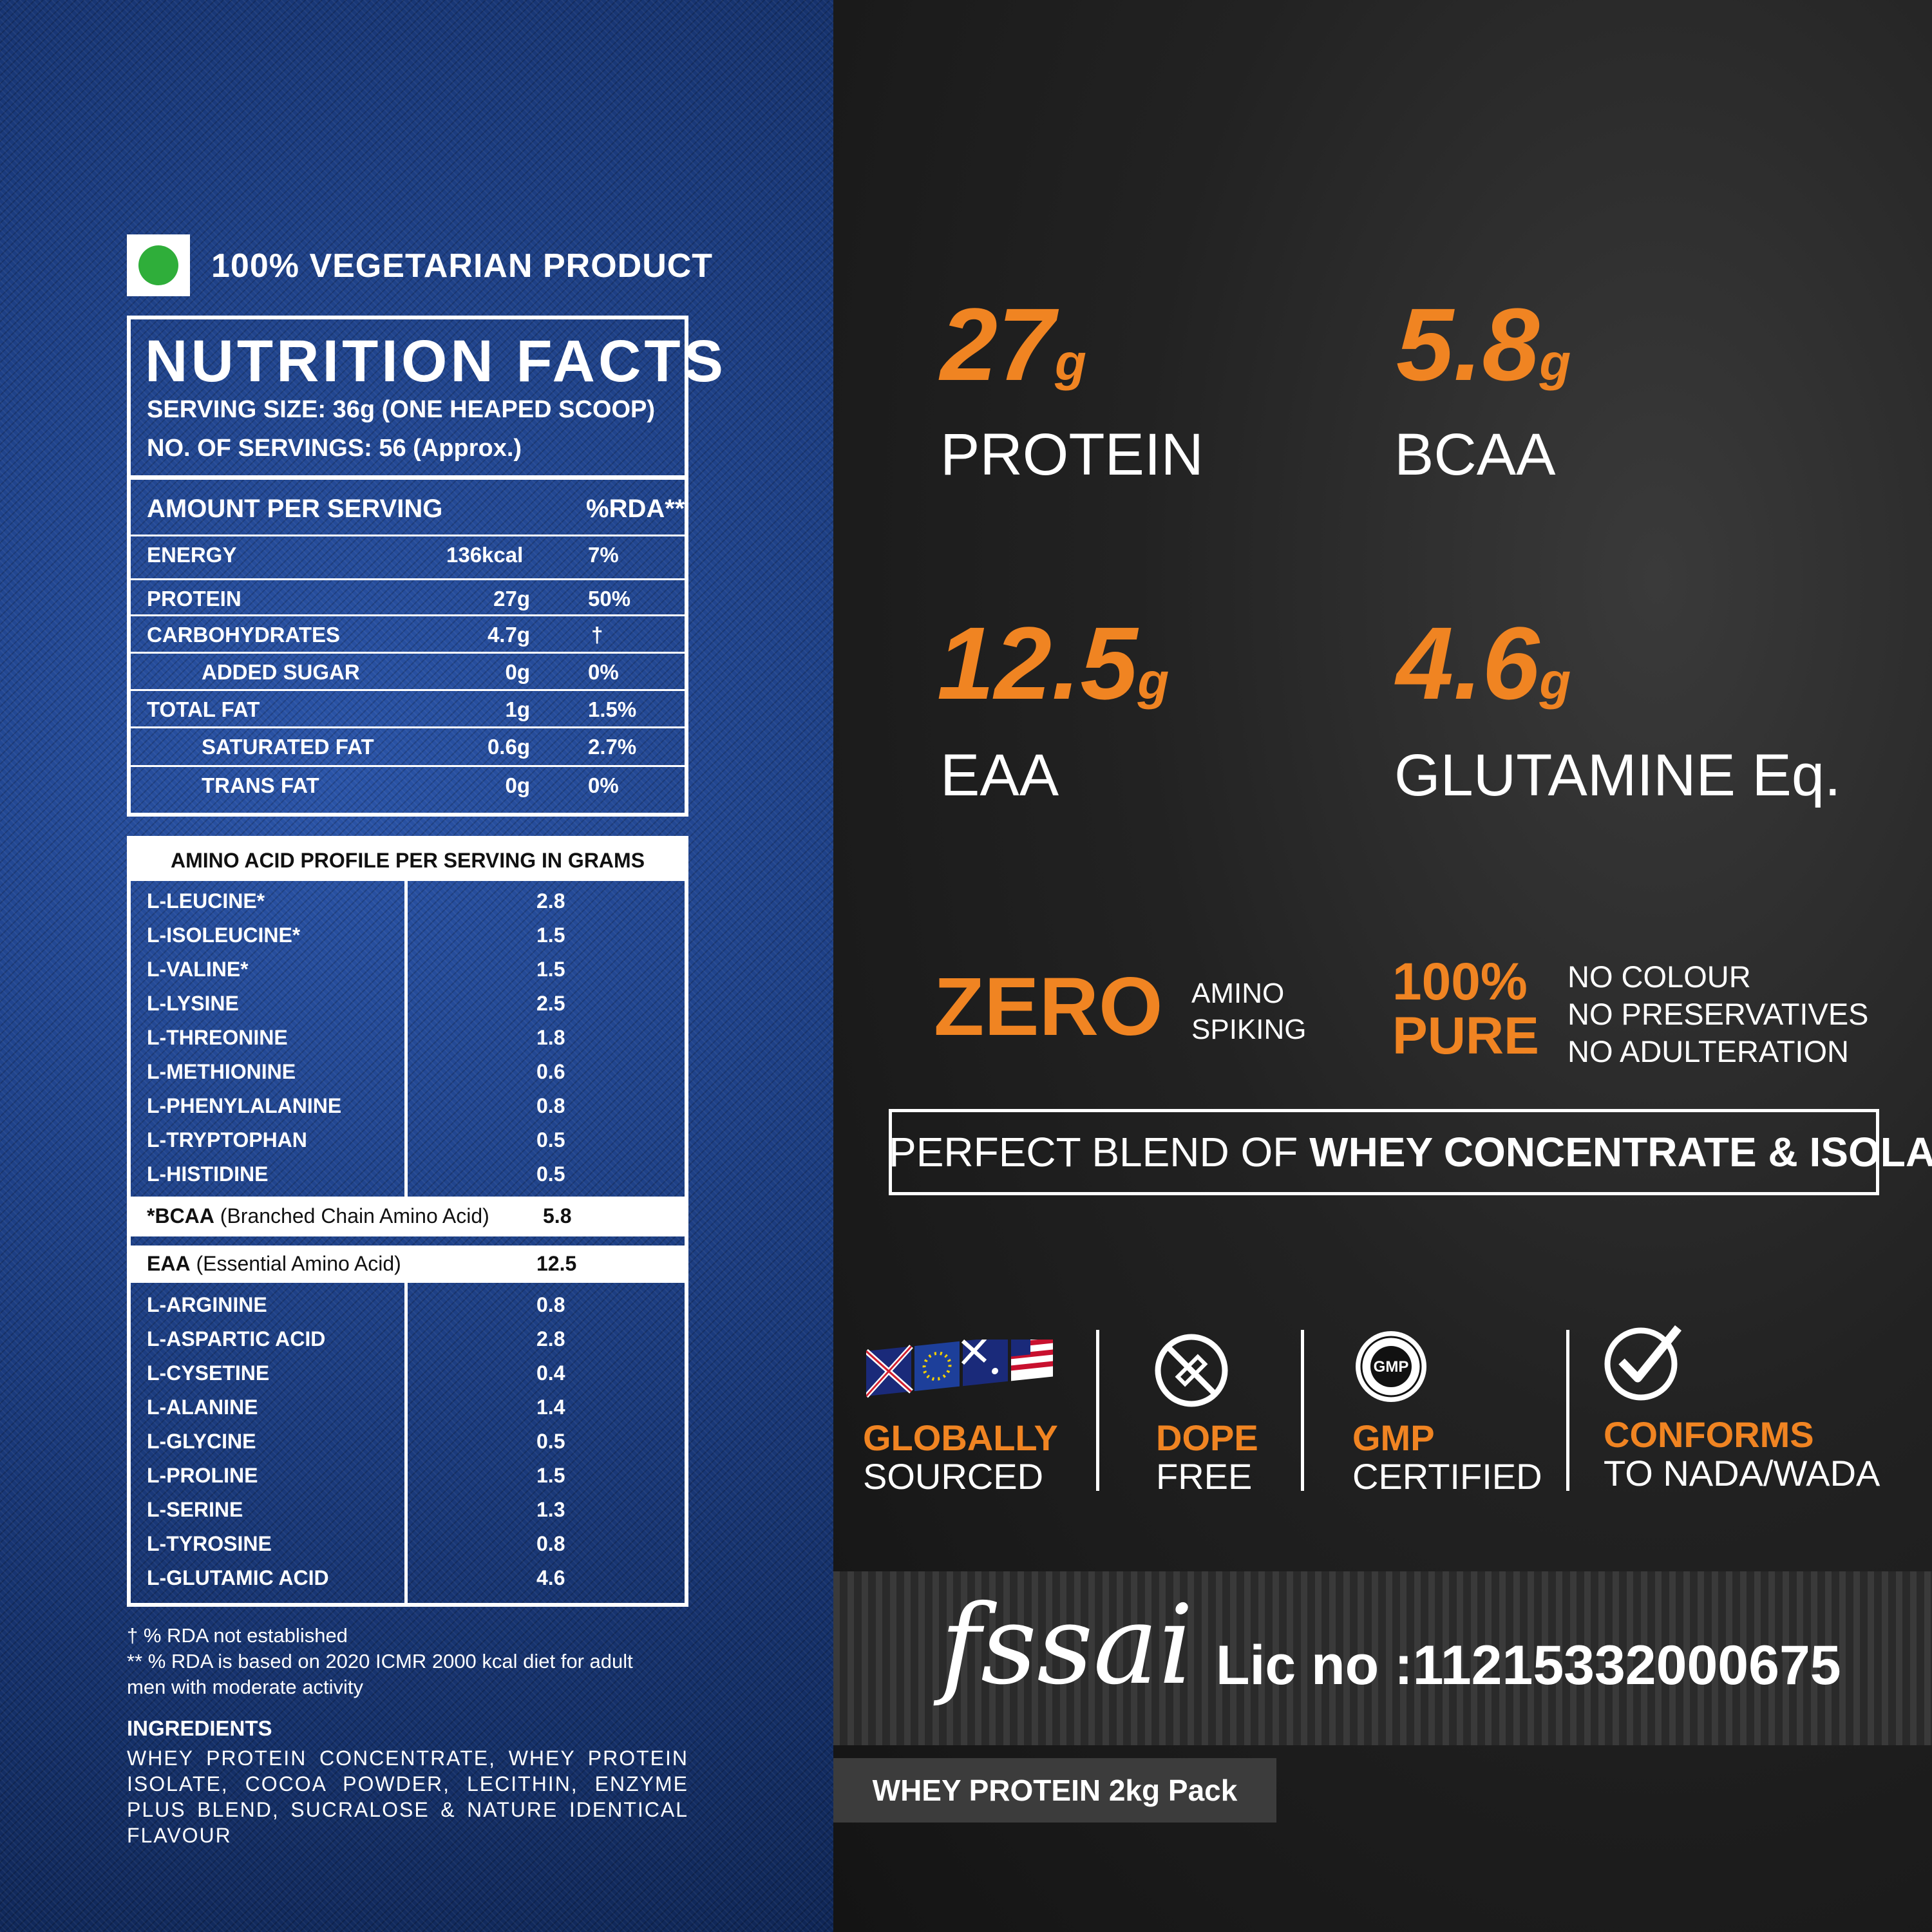  What do you see at coordinates (485, 555) in the screenshot?
I see `nutrient-amount: 136kcal` at bounding box center [485, 555].